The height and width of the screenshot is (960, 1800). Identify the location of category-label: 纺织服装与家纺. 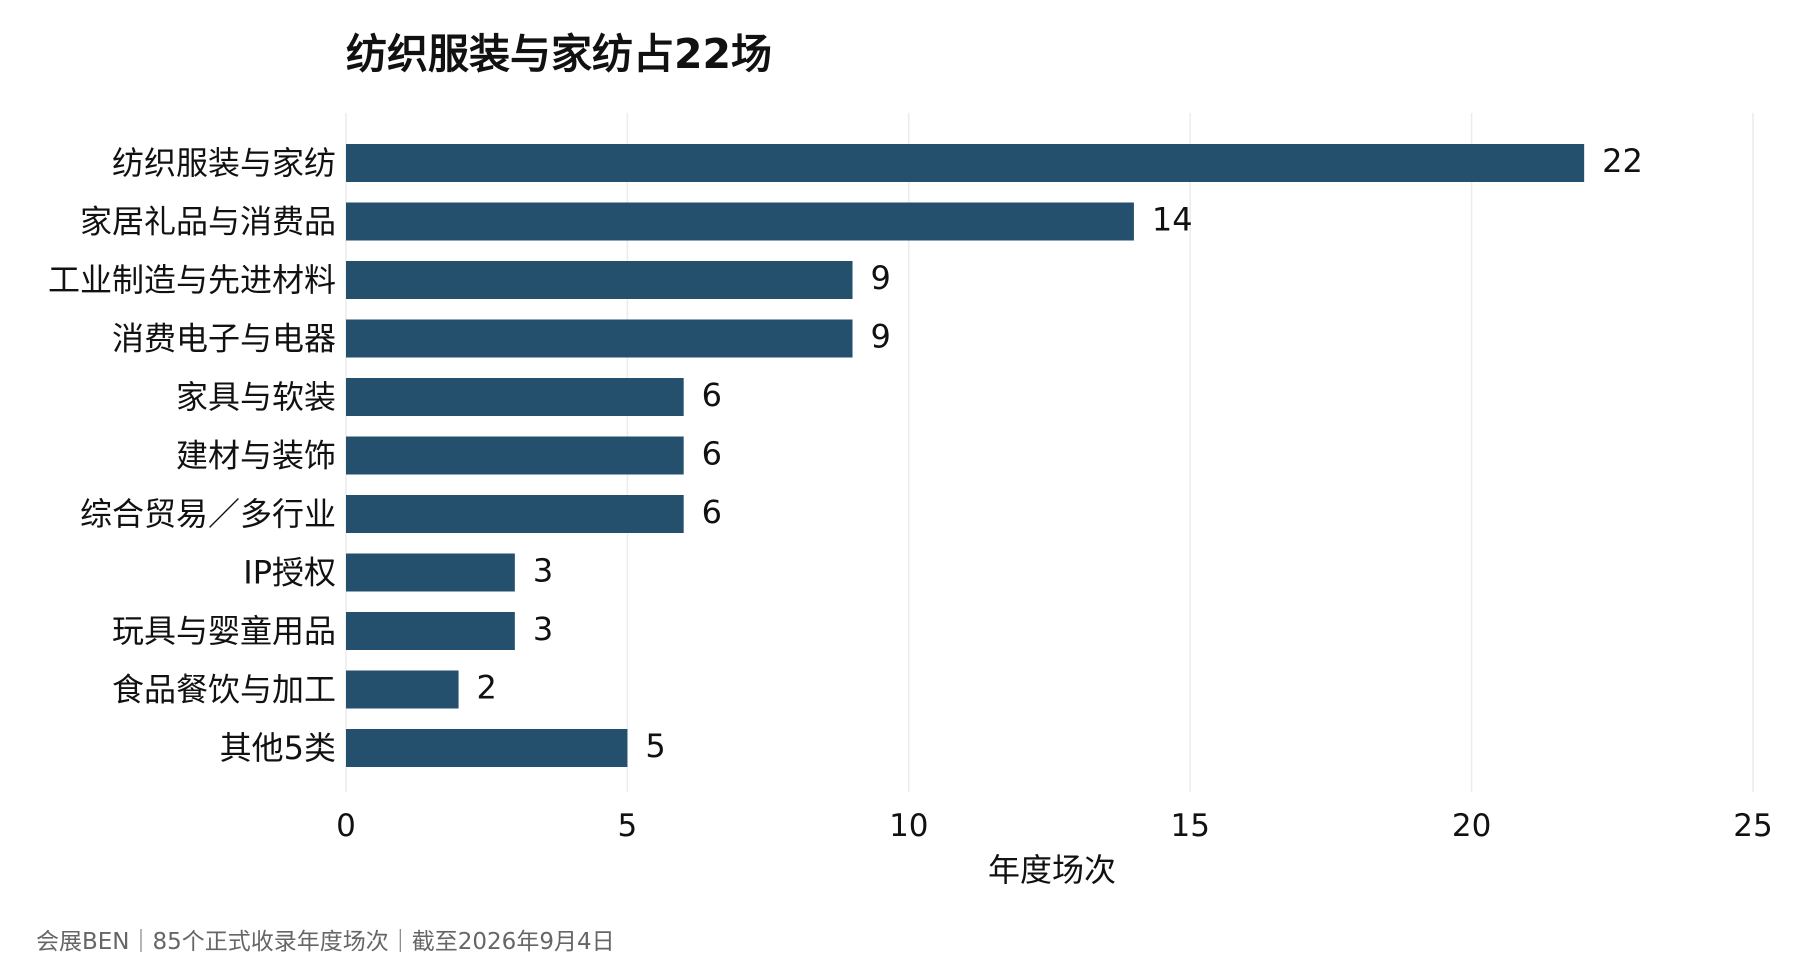
(224, 163).